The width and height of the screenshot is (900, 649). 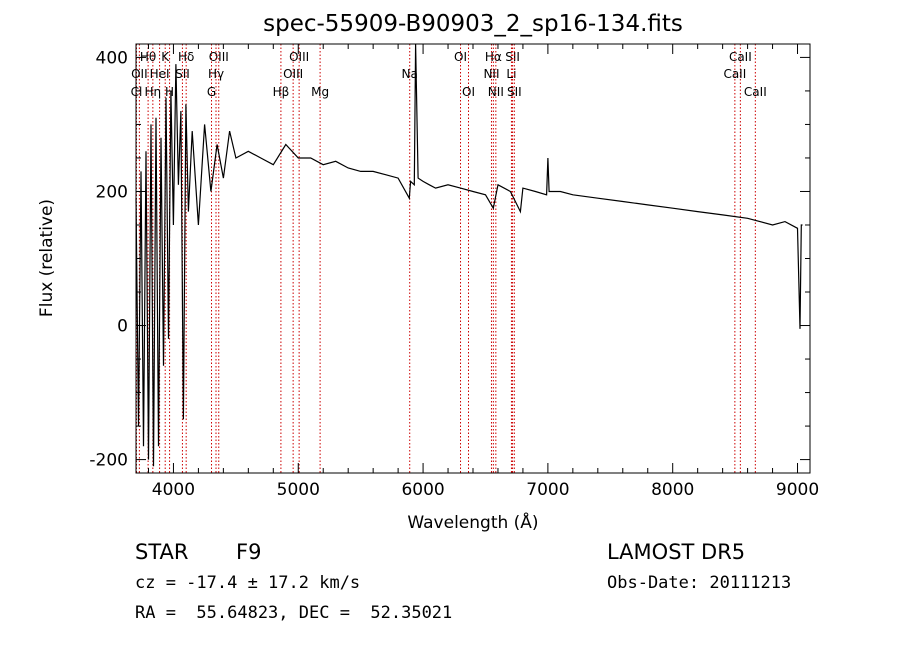 I want to click on spectral-line-label: Hδ, so click(x=186, y=57).